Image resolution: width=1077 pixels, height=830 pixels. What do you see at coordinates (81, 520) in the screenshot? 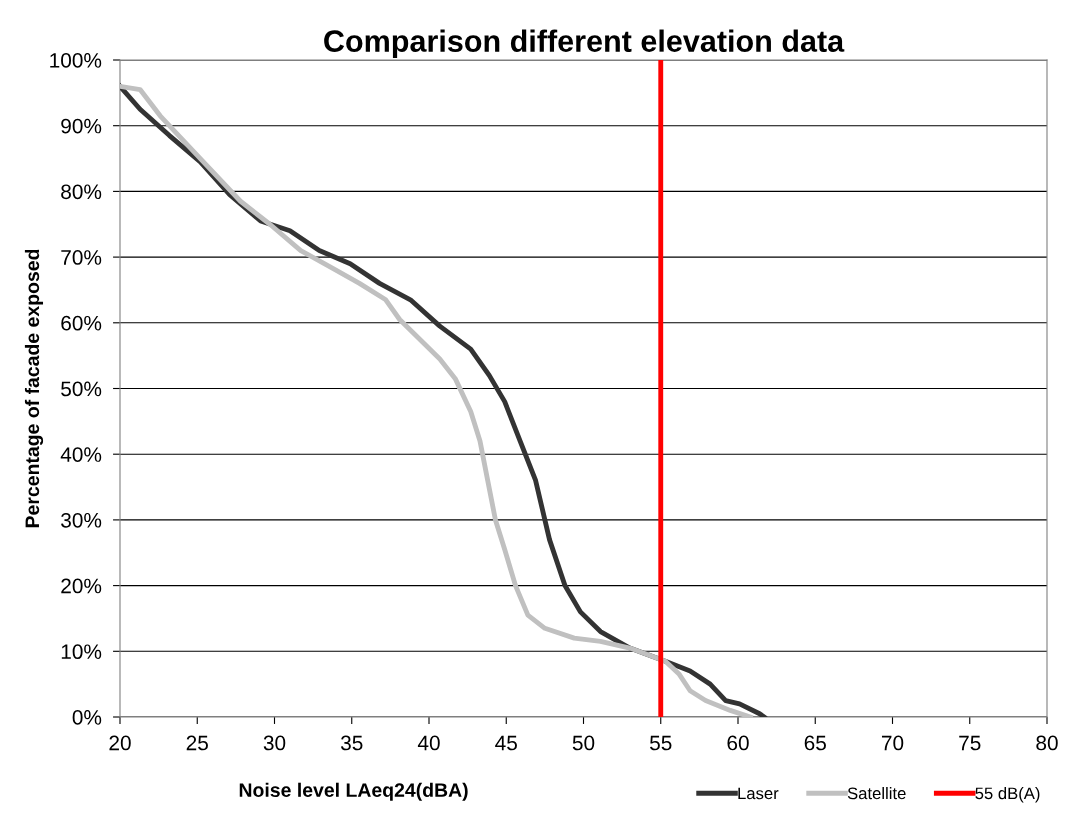
I see `y-tick-label: 30%` at bounding box center [81, 520].